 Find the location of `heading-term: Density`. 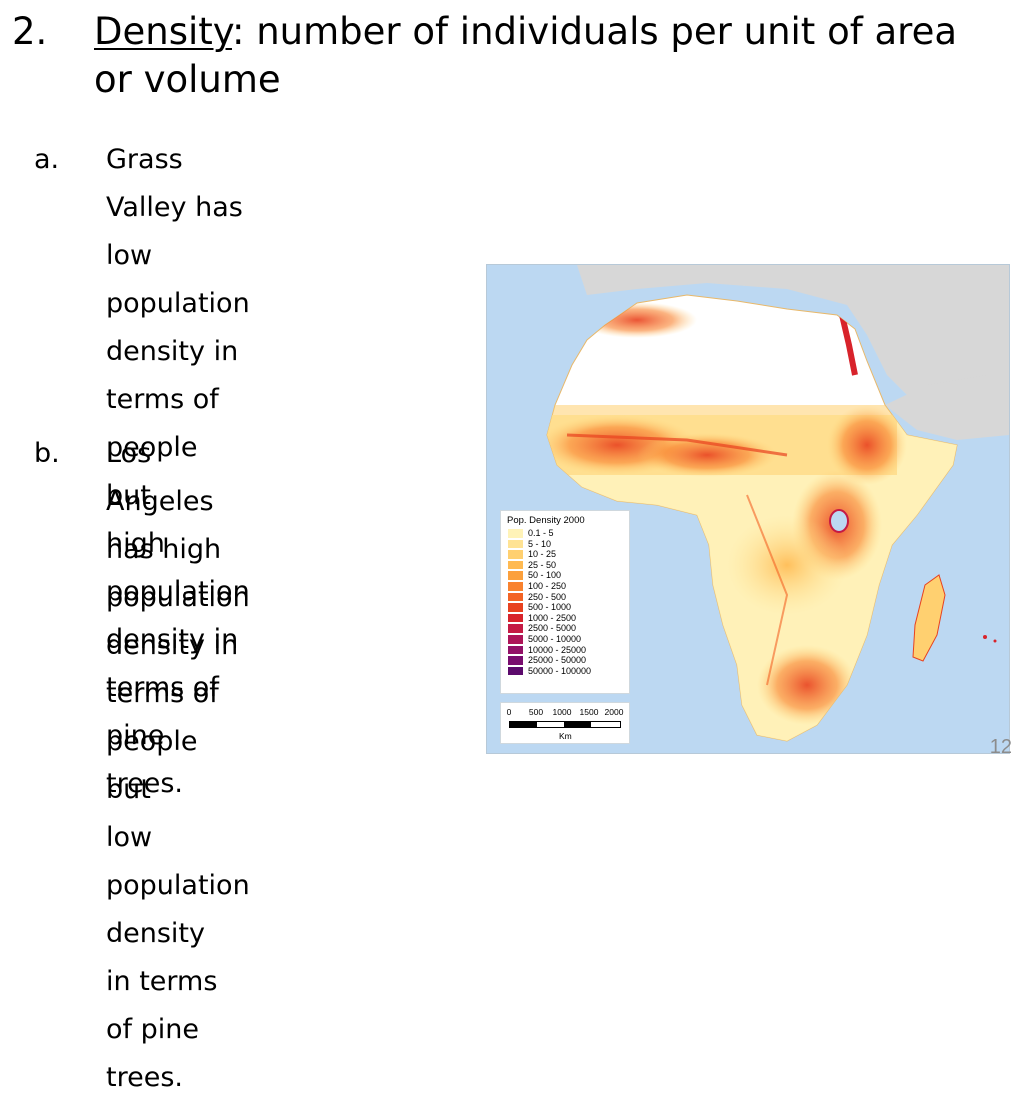

heading-term: Density is located at coordinates (163, 31).